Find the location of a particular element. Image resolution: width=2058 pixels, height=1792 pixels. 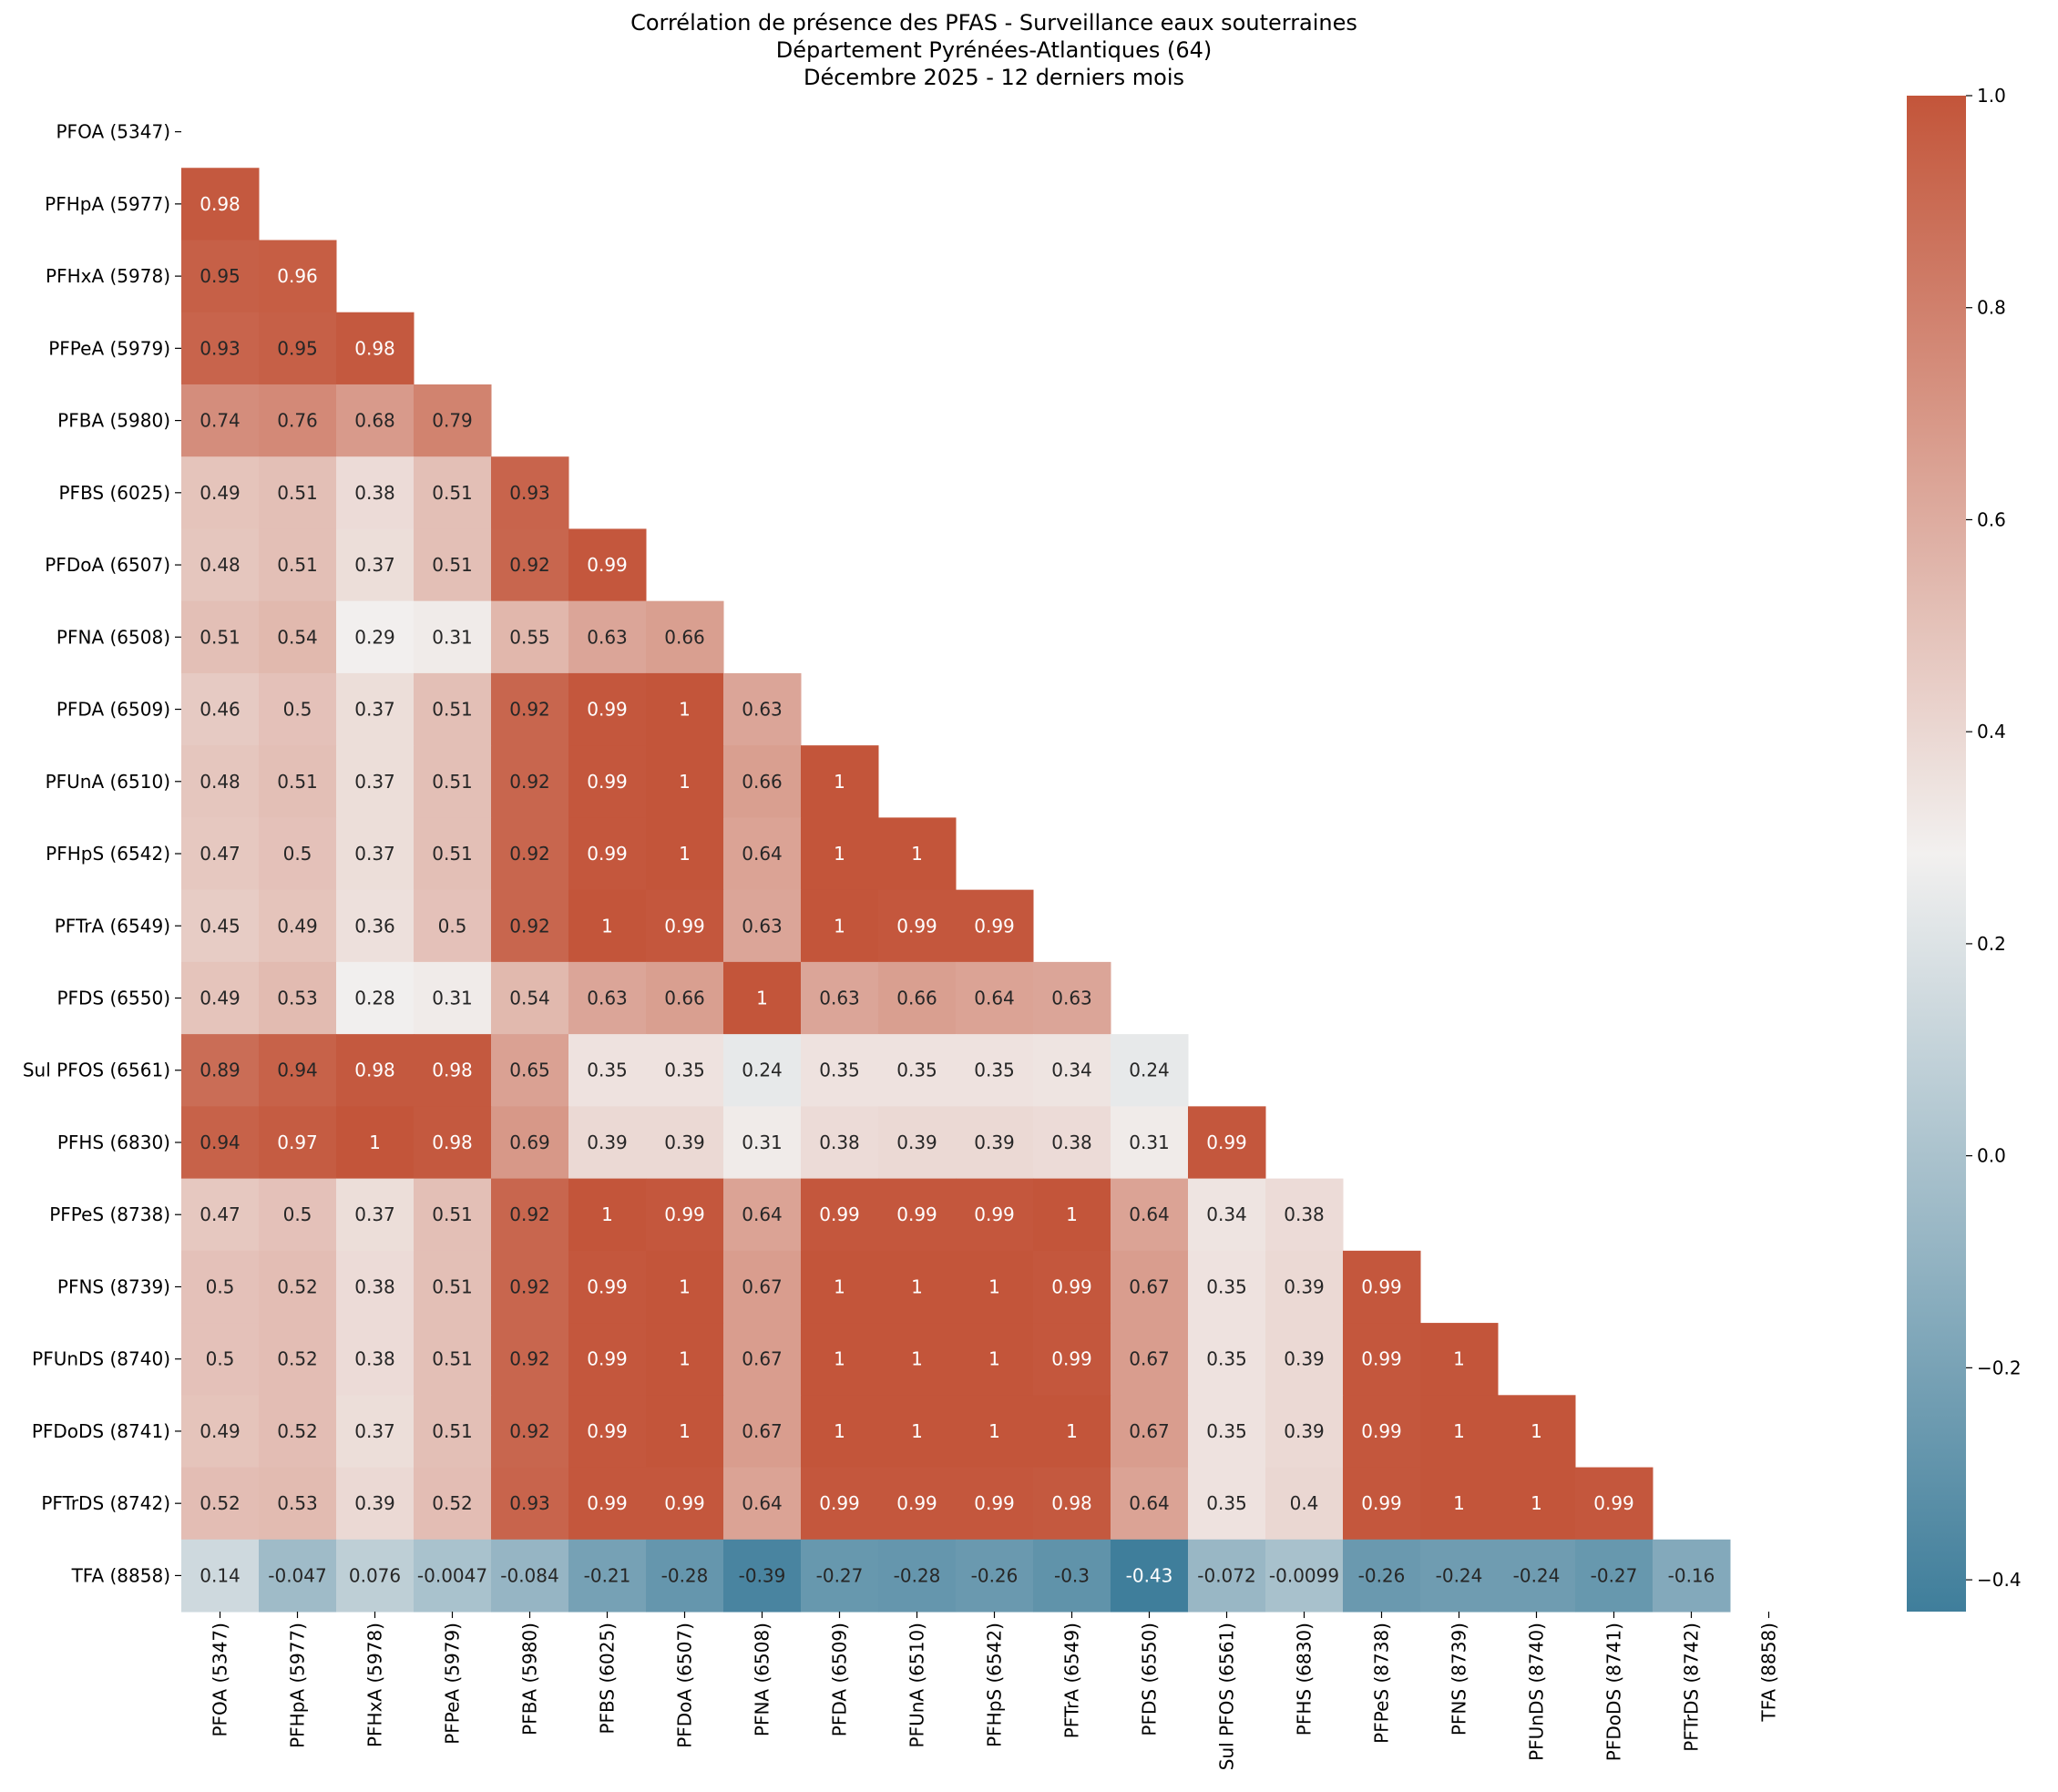

cell-value-label: 0.29 is located at coordinates (374, 637).